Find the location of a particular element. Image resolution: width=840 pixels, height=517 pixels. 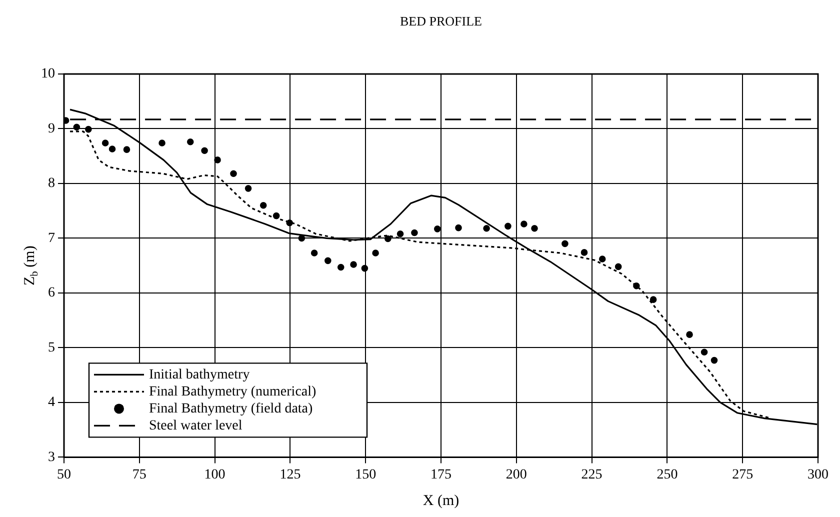

y-tick-label: 4 is located at coordinates (51, 402).